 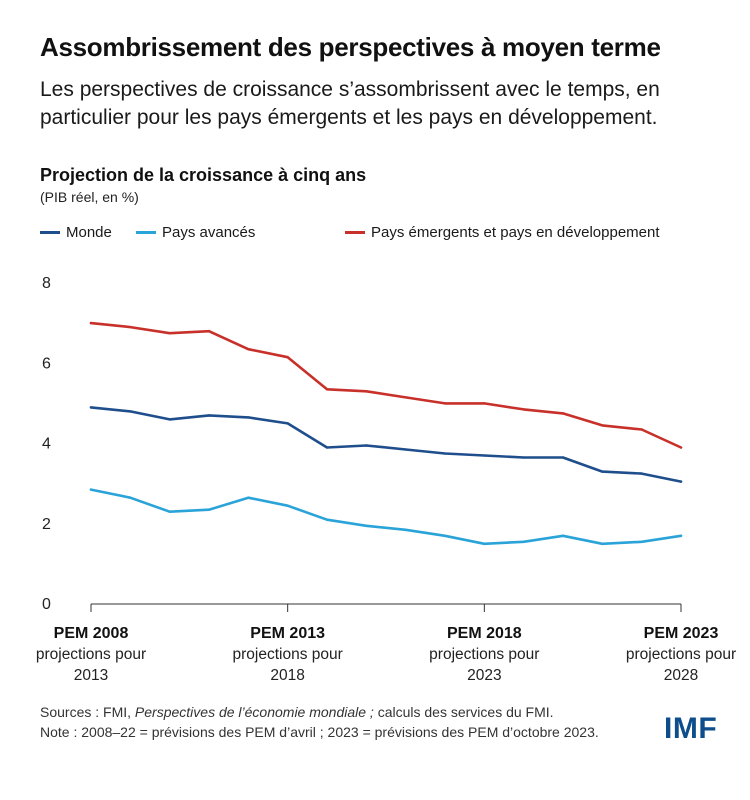 What do you see at coordinates (355, 232) in the screenshot?
I see `legend-swatch-pays-emergents` at bounding box center [355, 232].